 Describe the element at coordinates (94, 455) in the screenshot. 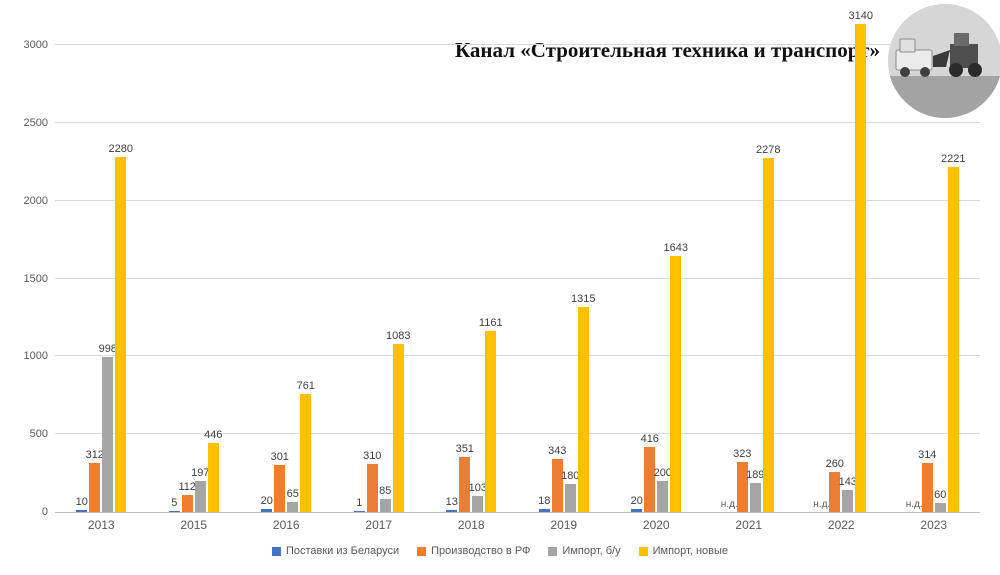

I see `value-label: 312` at that location.